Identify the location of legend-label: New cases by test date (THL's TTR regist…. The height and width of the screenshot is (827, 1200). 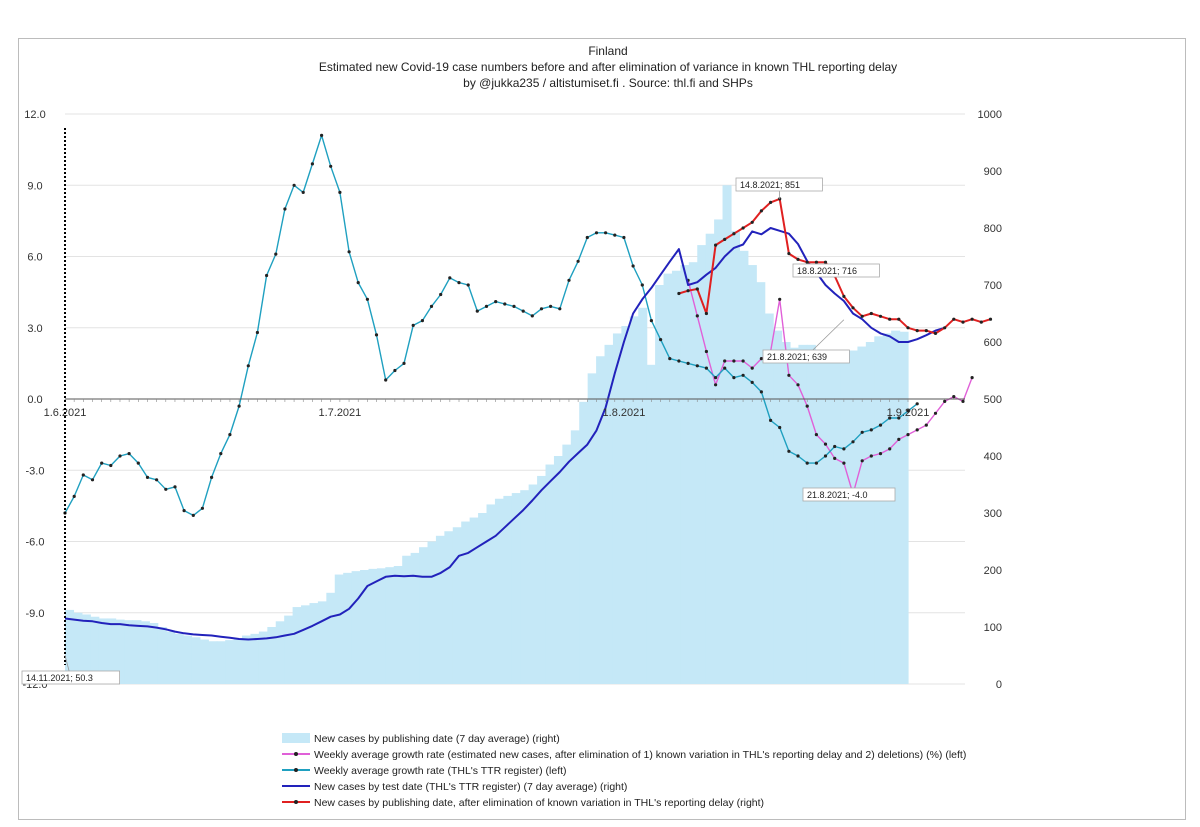
(470, 787).